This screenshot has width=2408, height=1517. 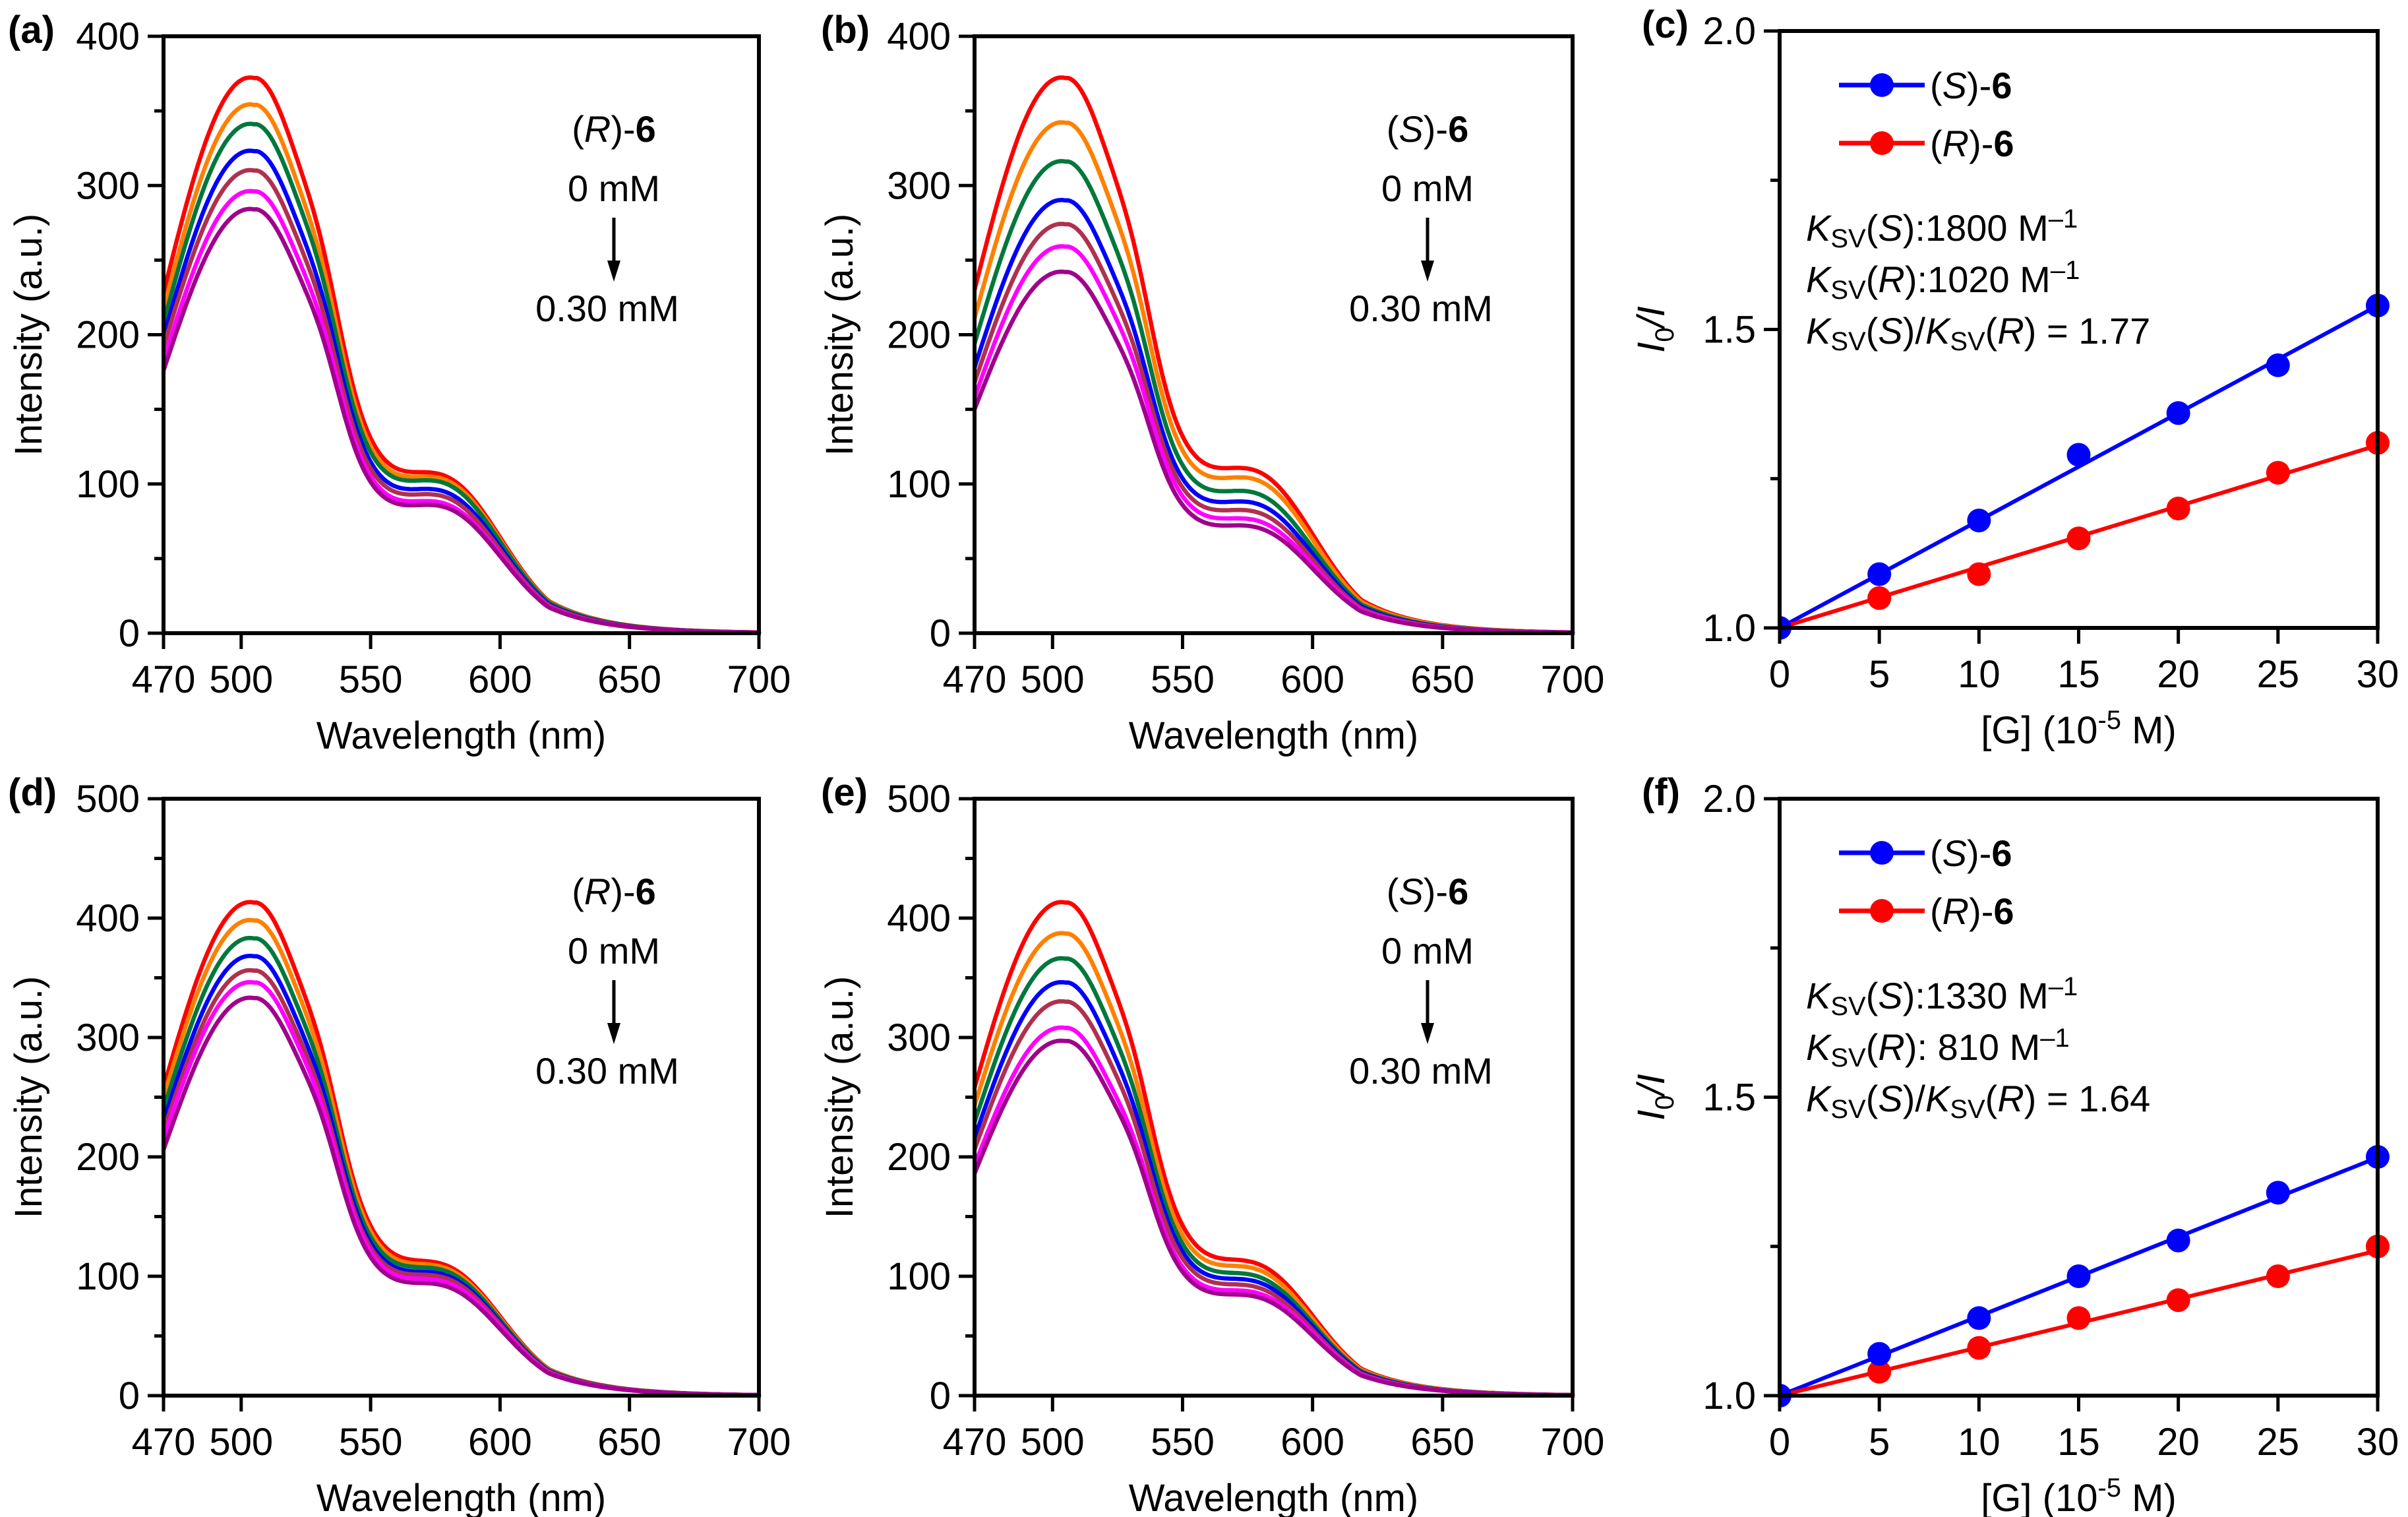 What do you see at coordinates (2078, 674) in the screenshot?
I see `x-tick-label: 15` at bounding box center [2078, 674].